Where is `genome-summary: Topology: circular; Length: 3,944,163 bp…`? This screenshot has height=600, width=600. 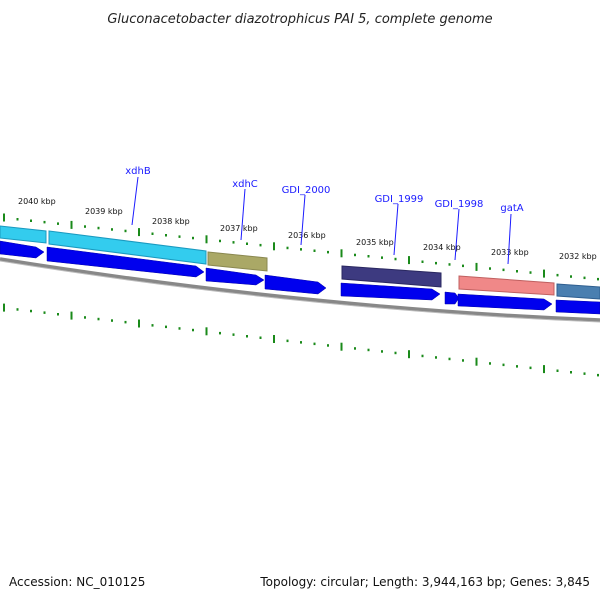
genome-summary: Topology: circular; Length: 3,944,163 bp… is located at coordinates (425, 582).